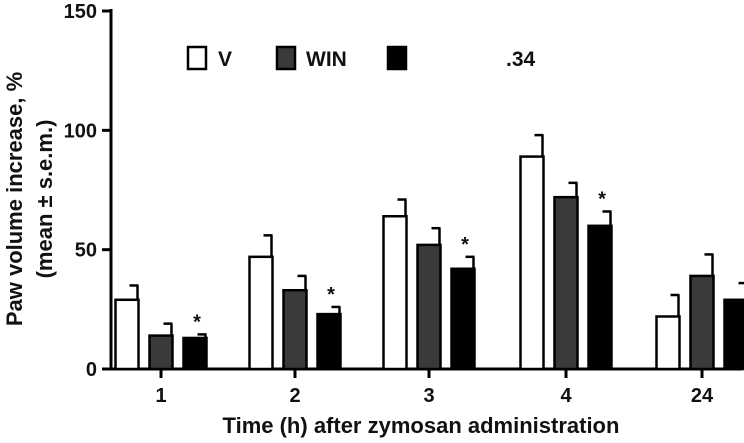 The height and width of the screenshot is (443, 744). I want to click on x-tick-label: 4, so click(566, 396).